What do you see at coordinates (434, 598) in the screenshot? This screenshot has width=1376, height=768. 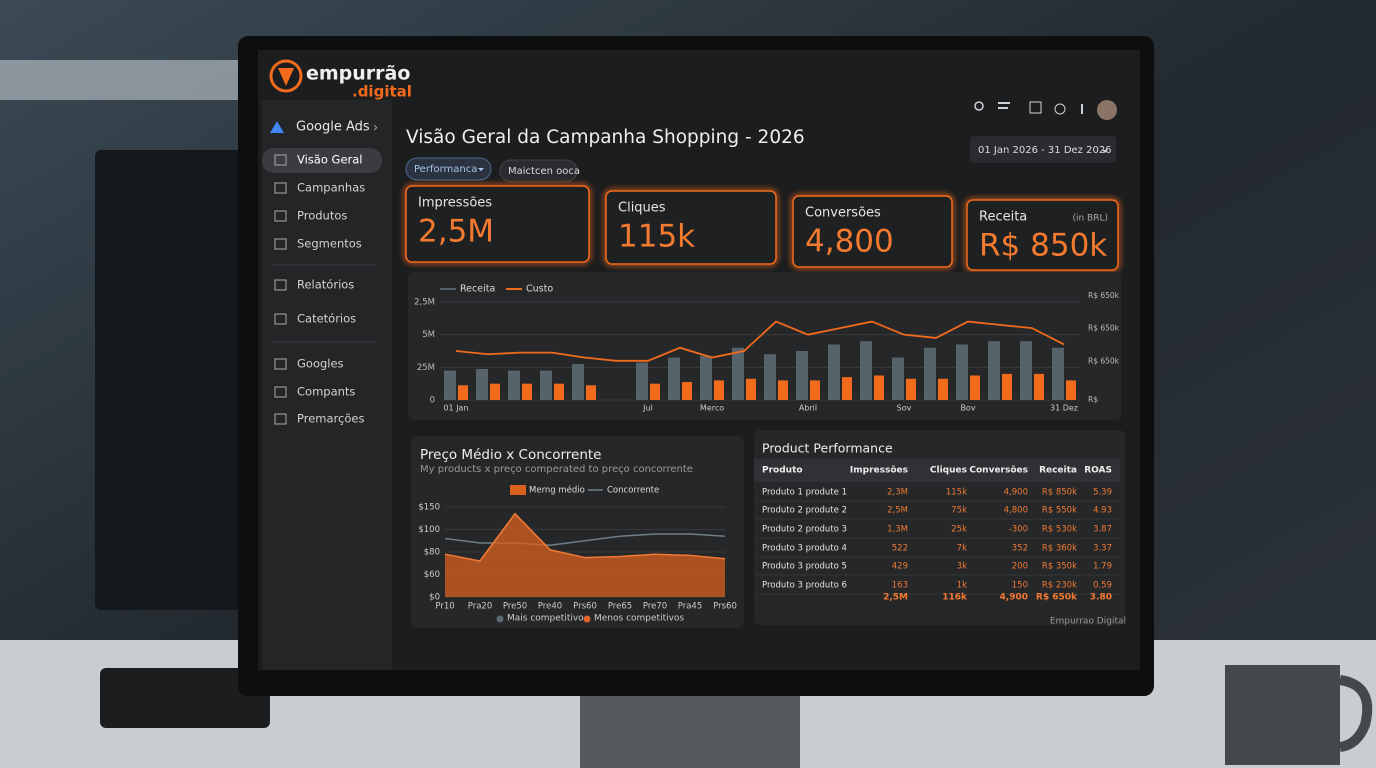 I see `y-tick-label: $0` at bounding box center [434, 598].